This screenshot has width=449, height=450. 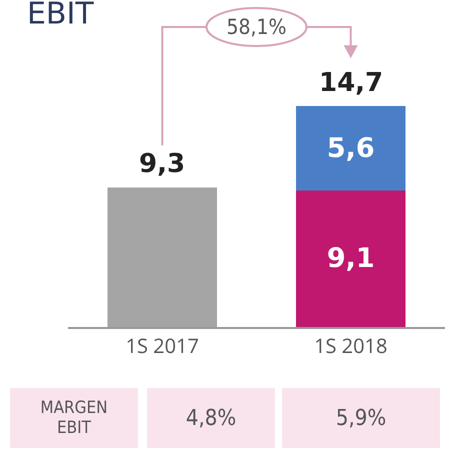 What do you see at coordinates (74, 418) in the screenshot?
I see `text: MARGEN EBIT` at bounding box center [74, 418].